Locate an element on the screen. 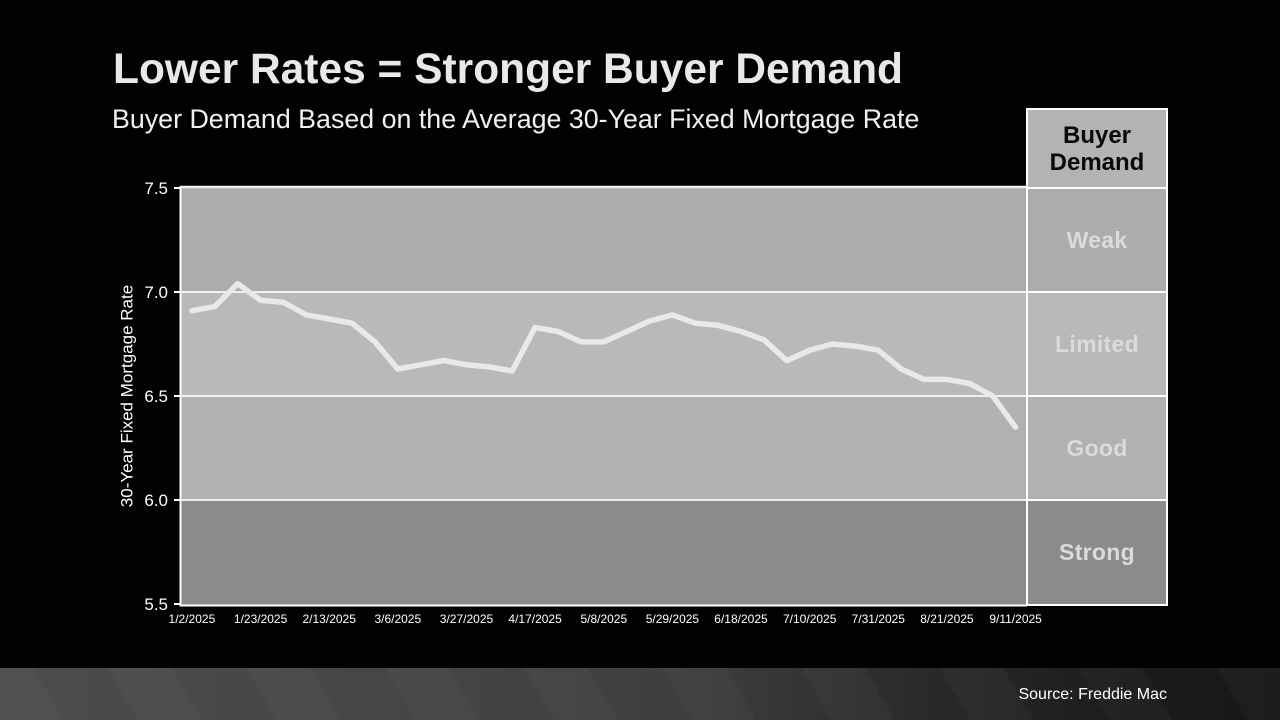  svg-text: Limited is located at coordinates (1097, 344).